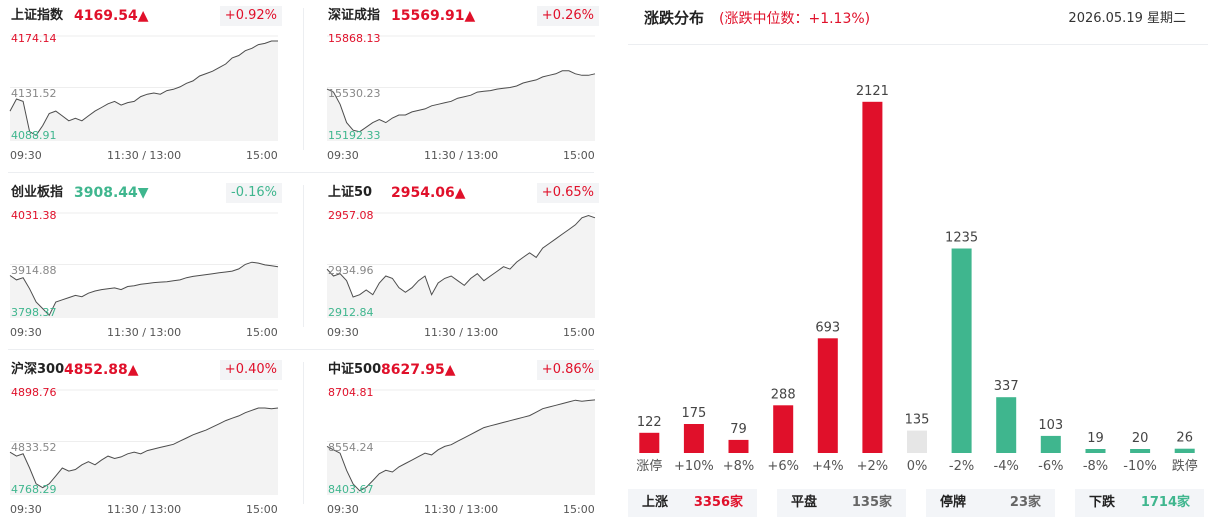 Image resolution: width=1214 pixels, height=520 pixels. I want to click on price-low-label: 4088.91, so click(34, 135).